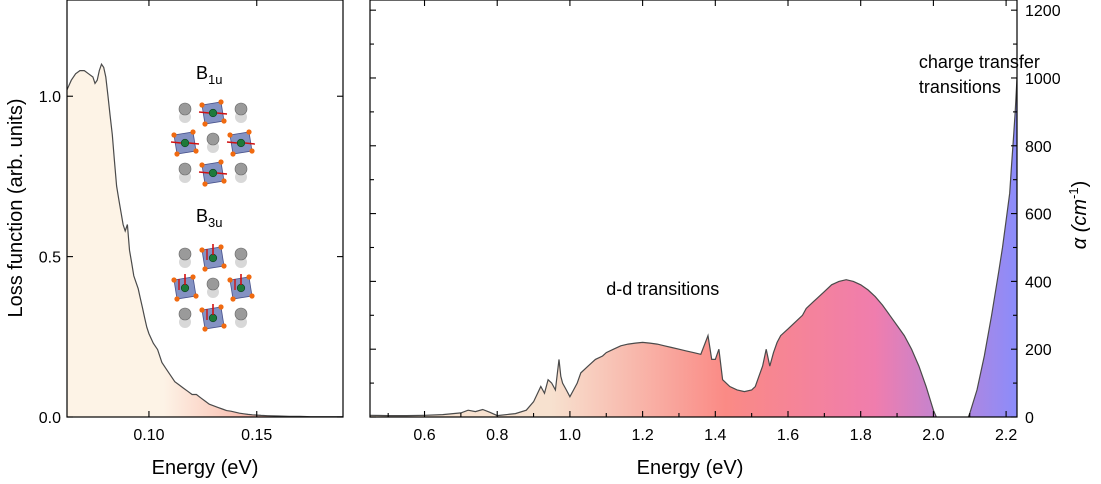 The image size is (1101, 484). I want to click on x-tick-label: 0.15, so click(256, 435).